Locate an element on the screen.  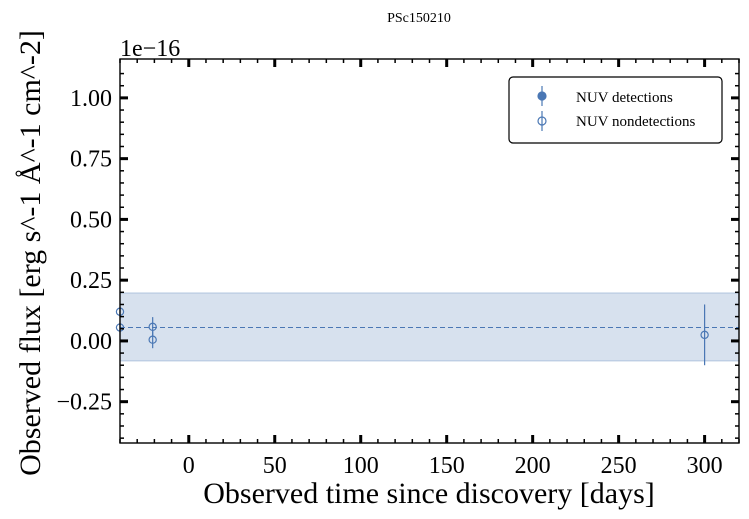
x-tick-label: 100 is located at coordinates (361, 466).